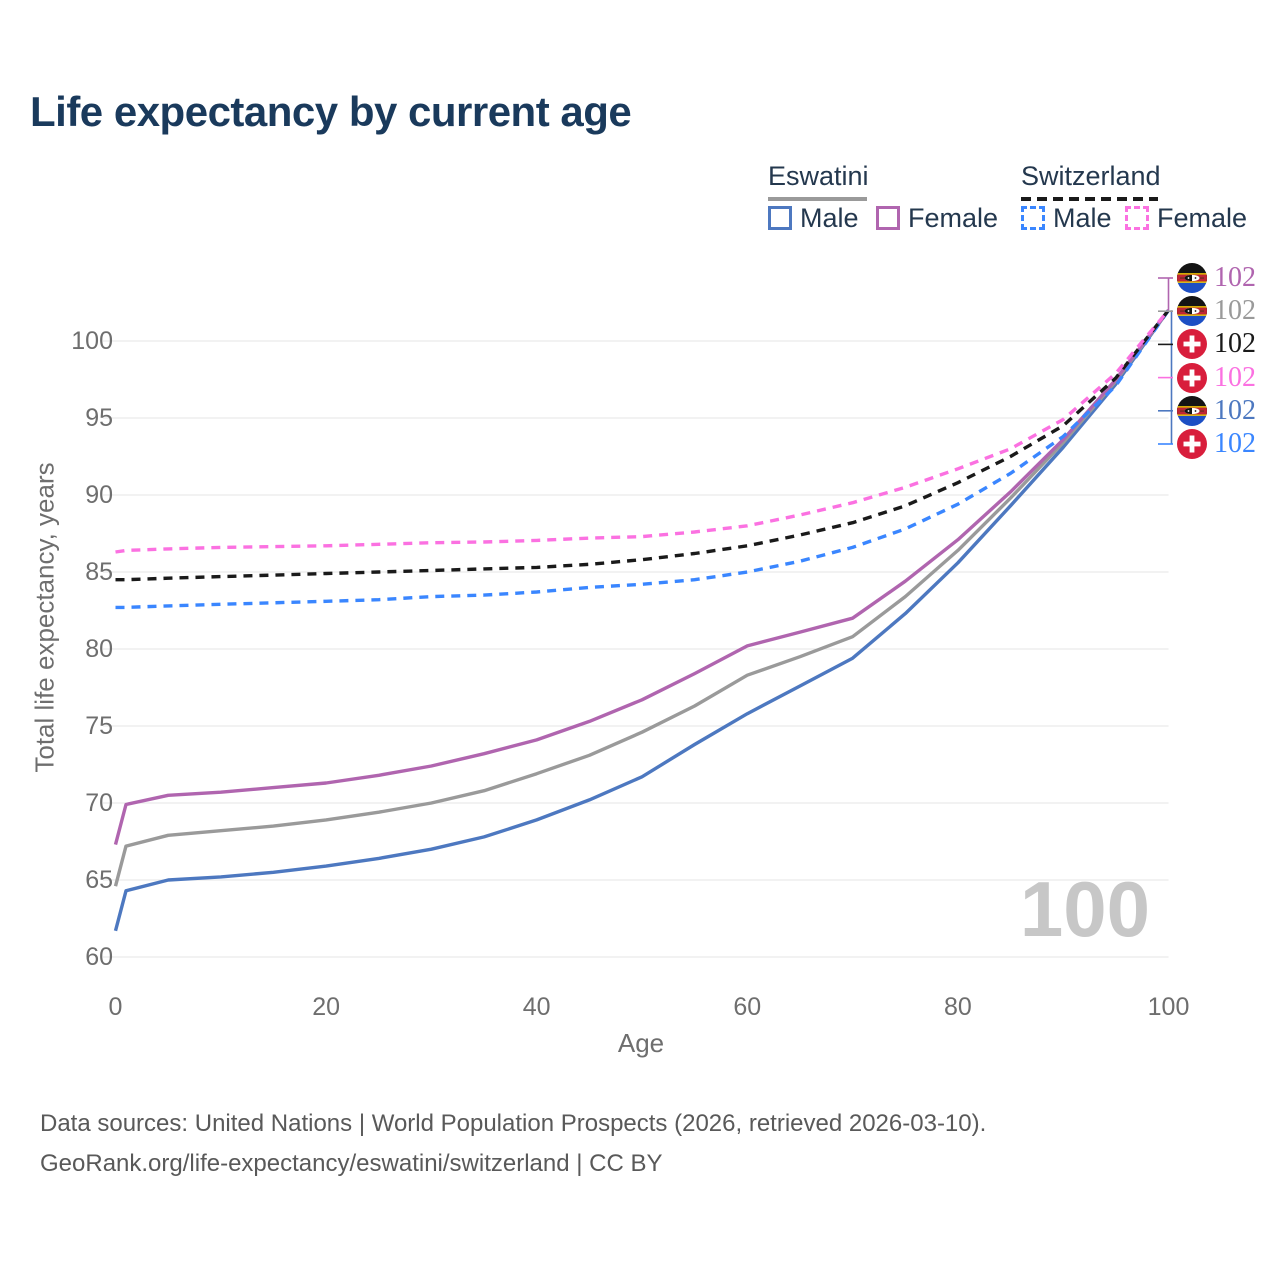 This screenshot has height=1280, width=1280. I want to click on end-label-row-4: 102, so click(1216, 410).